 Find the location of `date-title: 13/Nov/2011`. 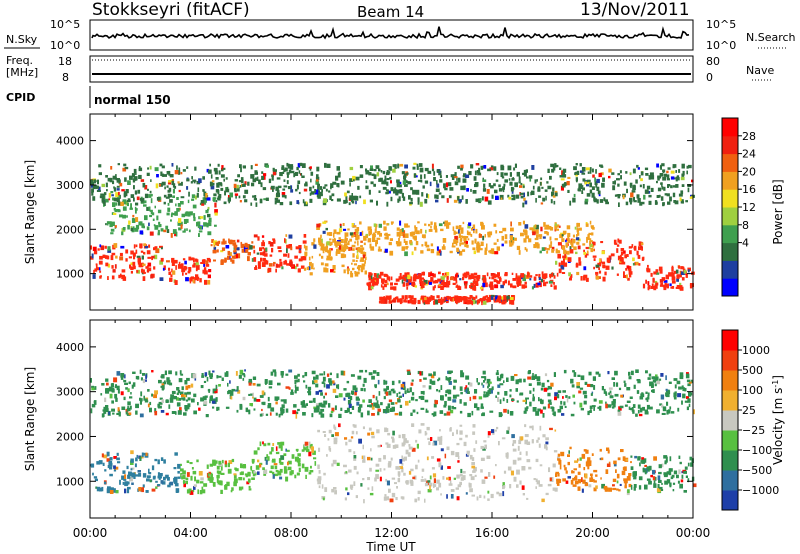

date-title: 13/Nov/2011 is located at coordinates (635, 10).